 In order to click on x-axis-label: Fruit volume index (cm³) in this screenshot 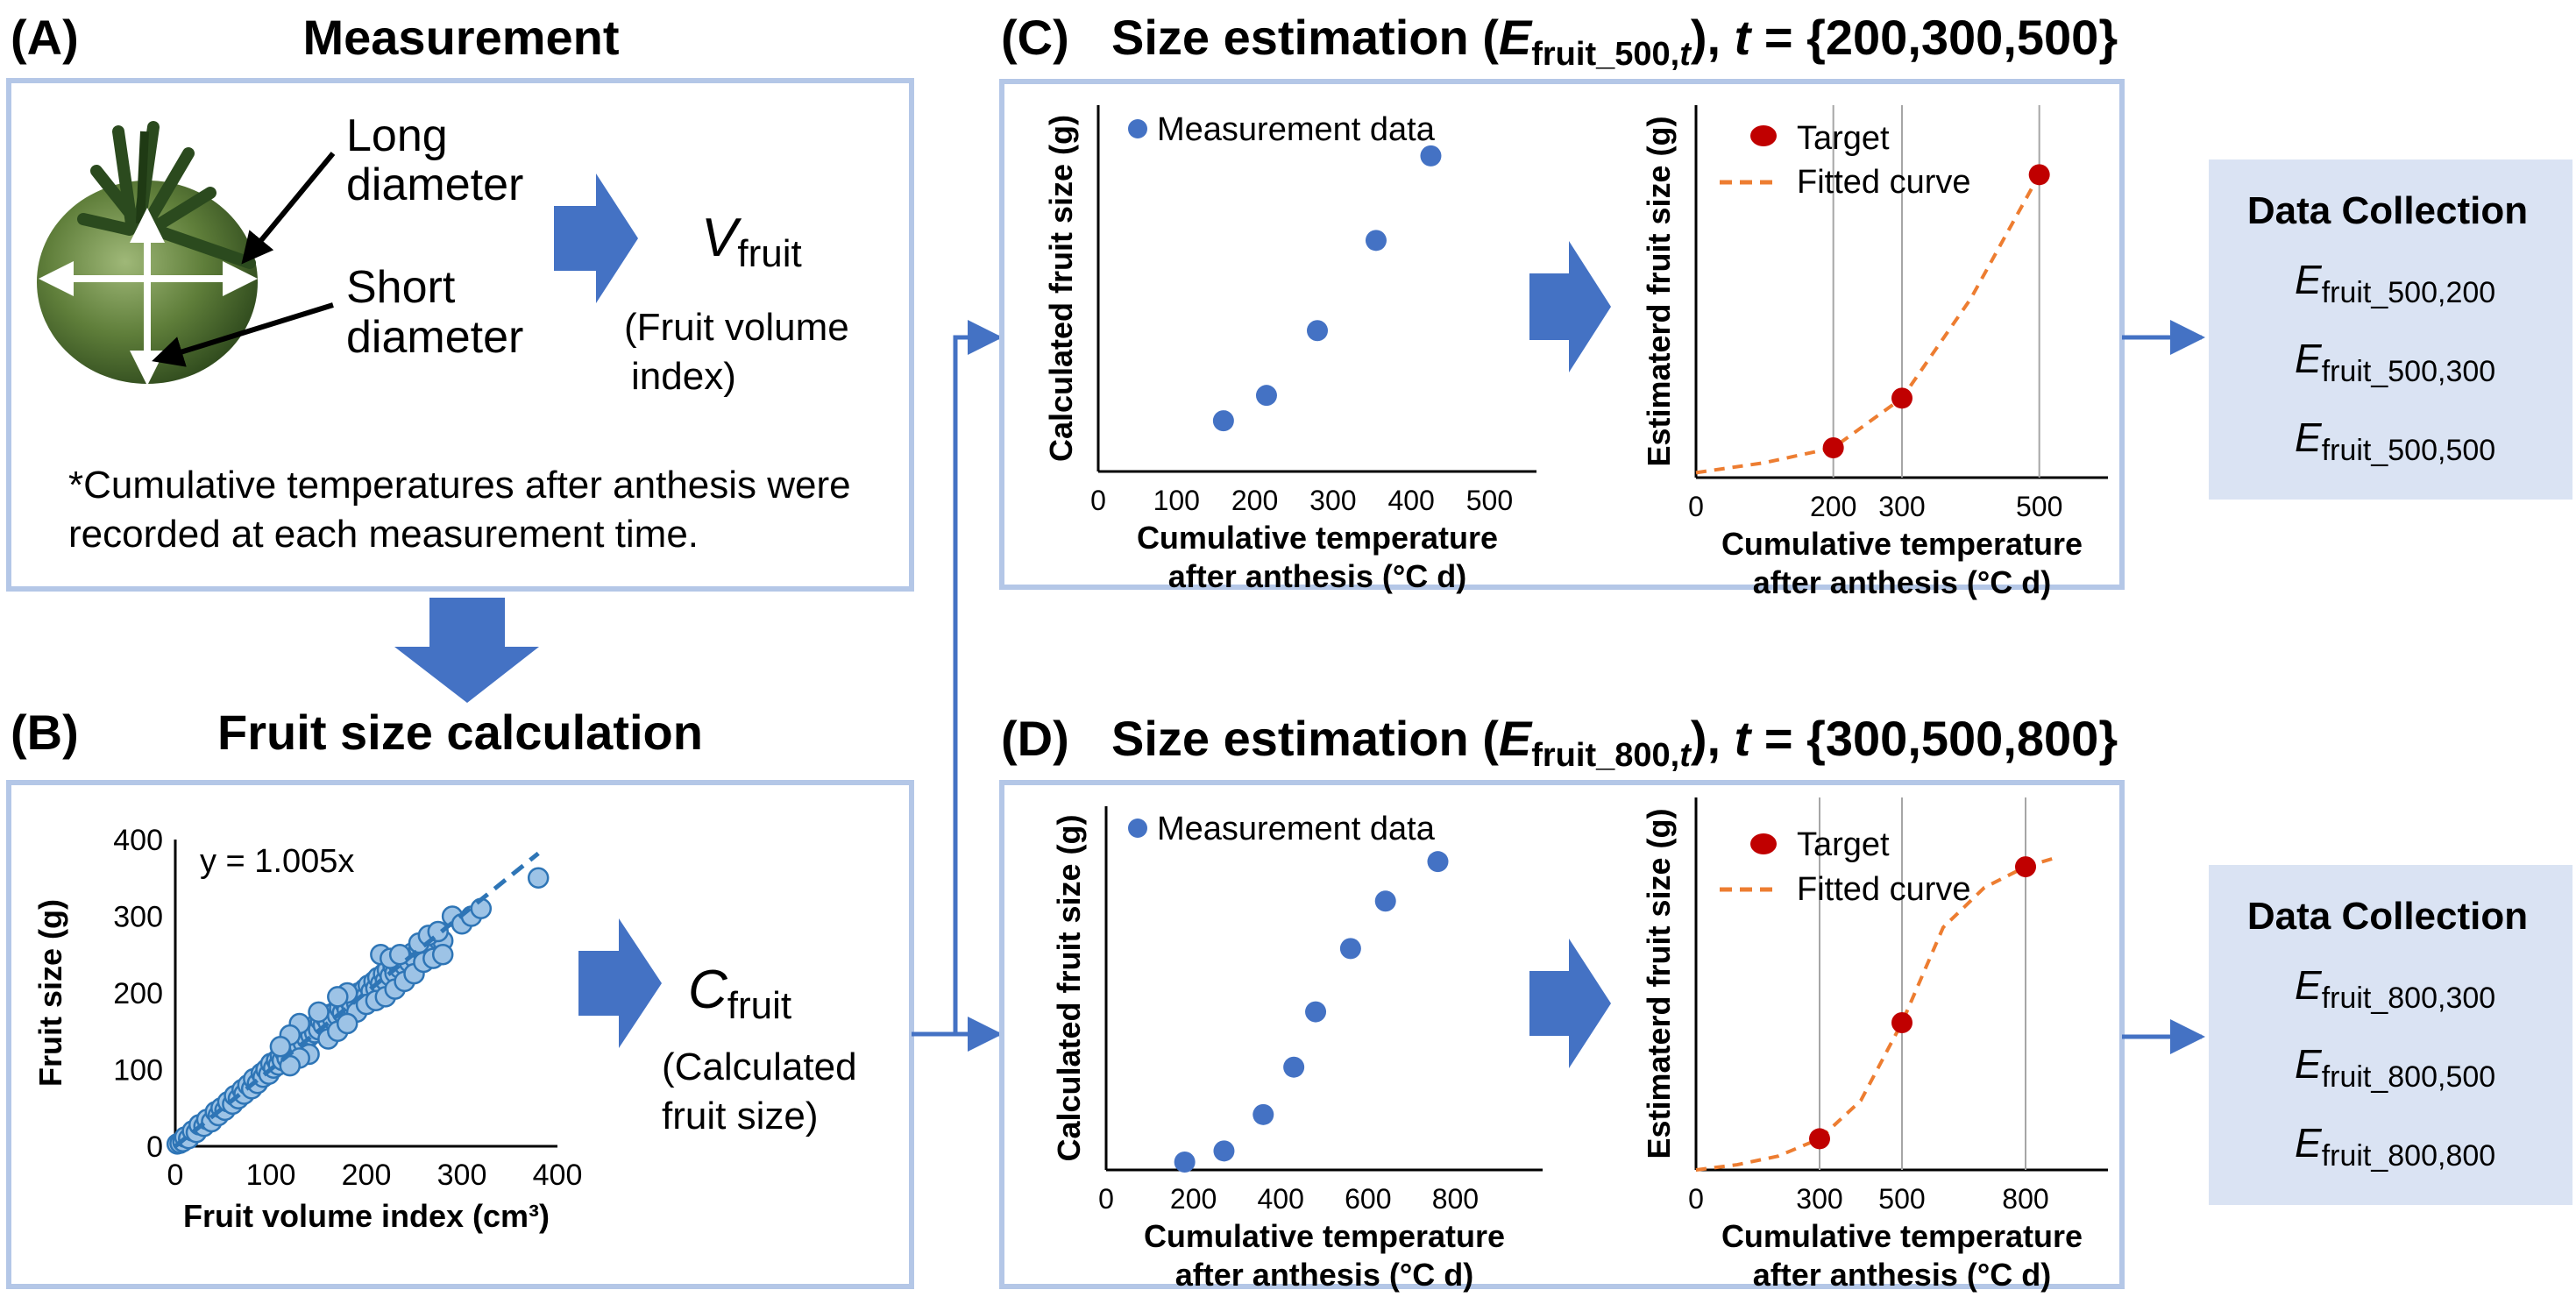, I will do `click(366, 1216)`.